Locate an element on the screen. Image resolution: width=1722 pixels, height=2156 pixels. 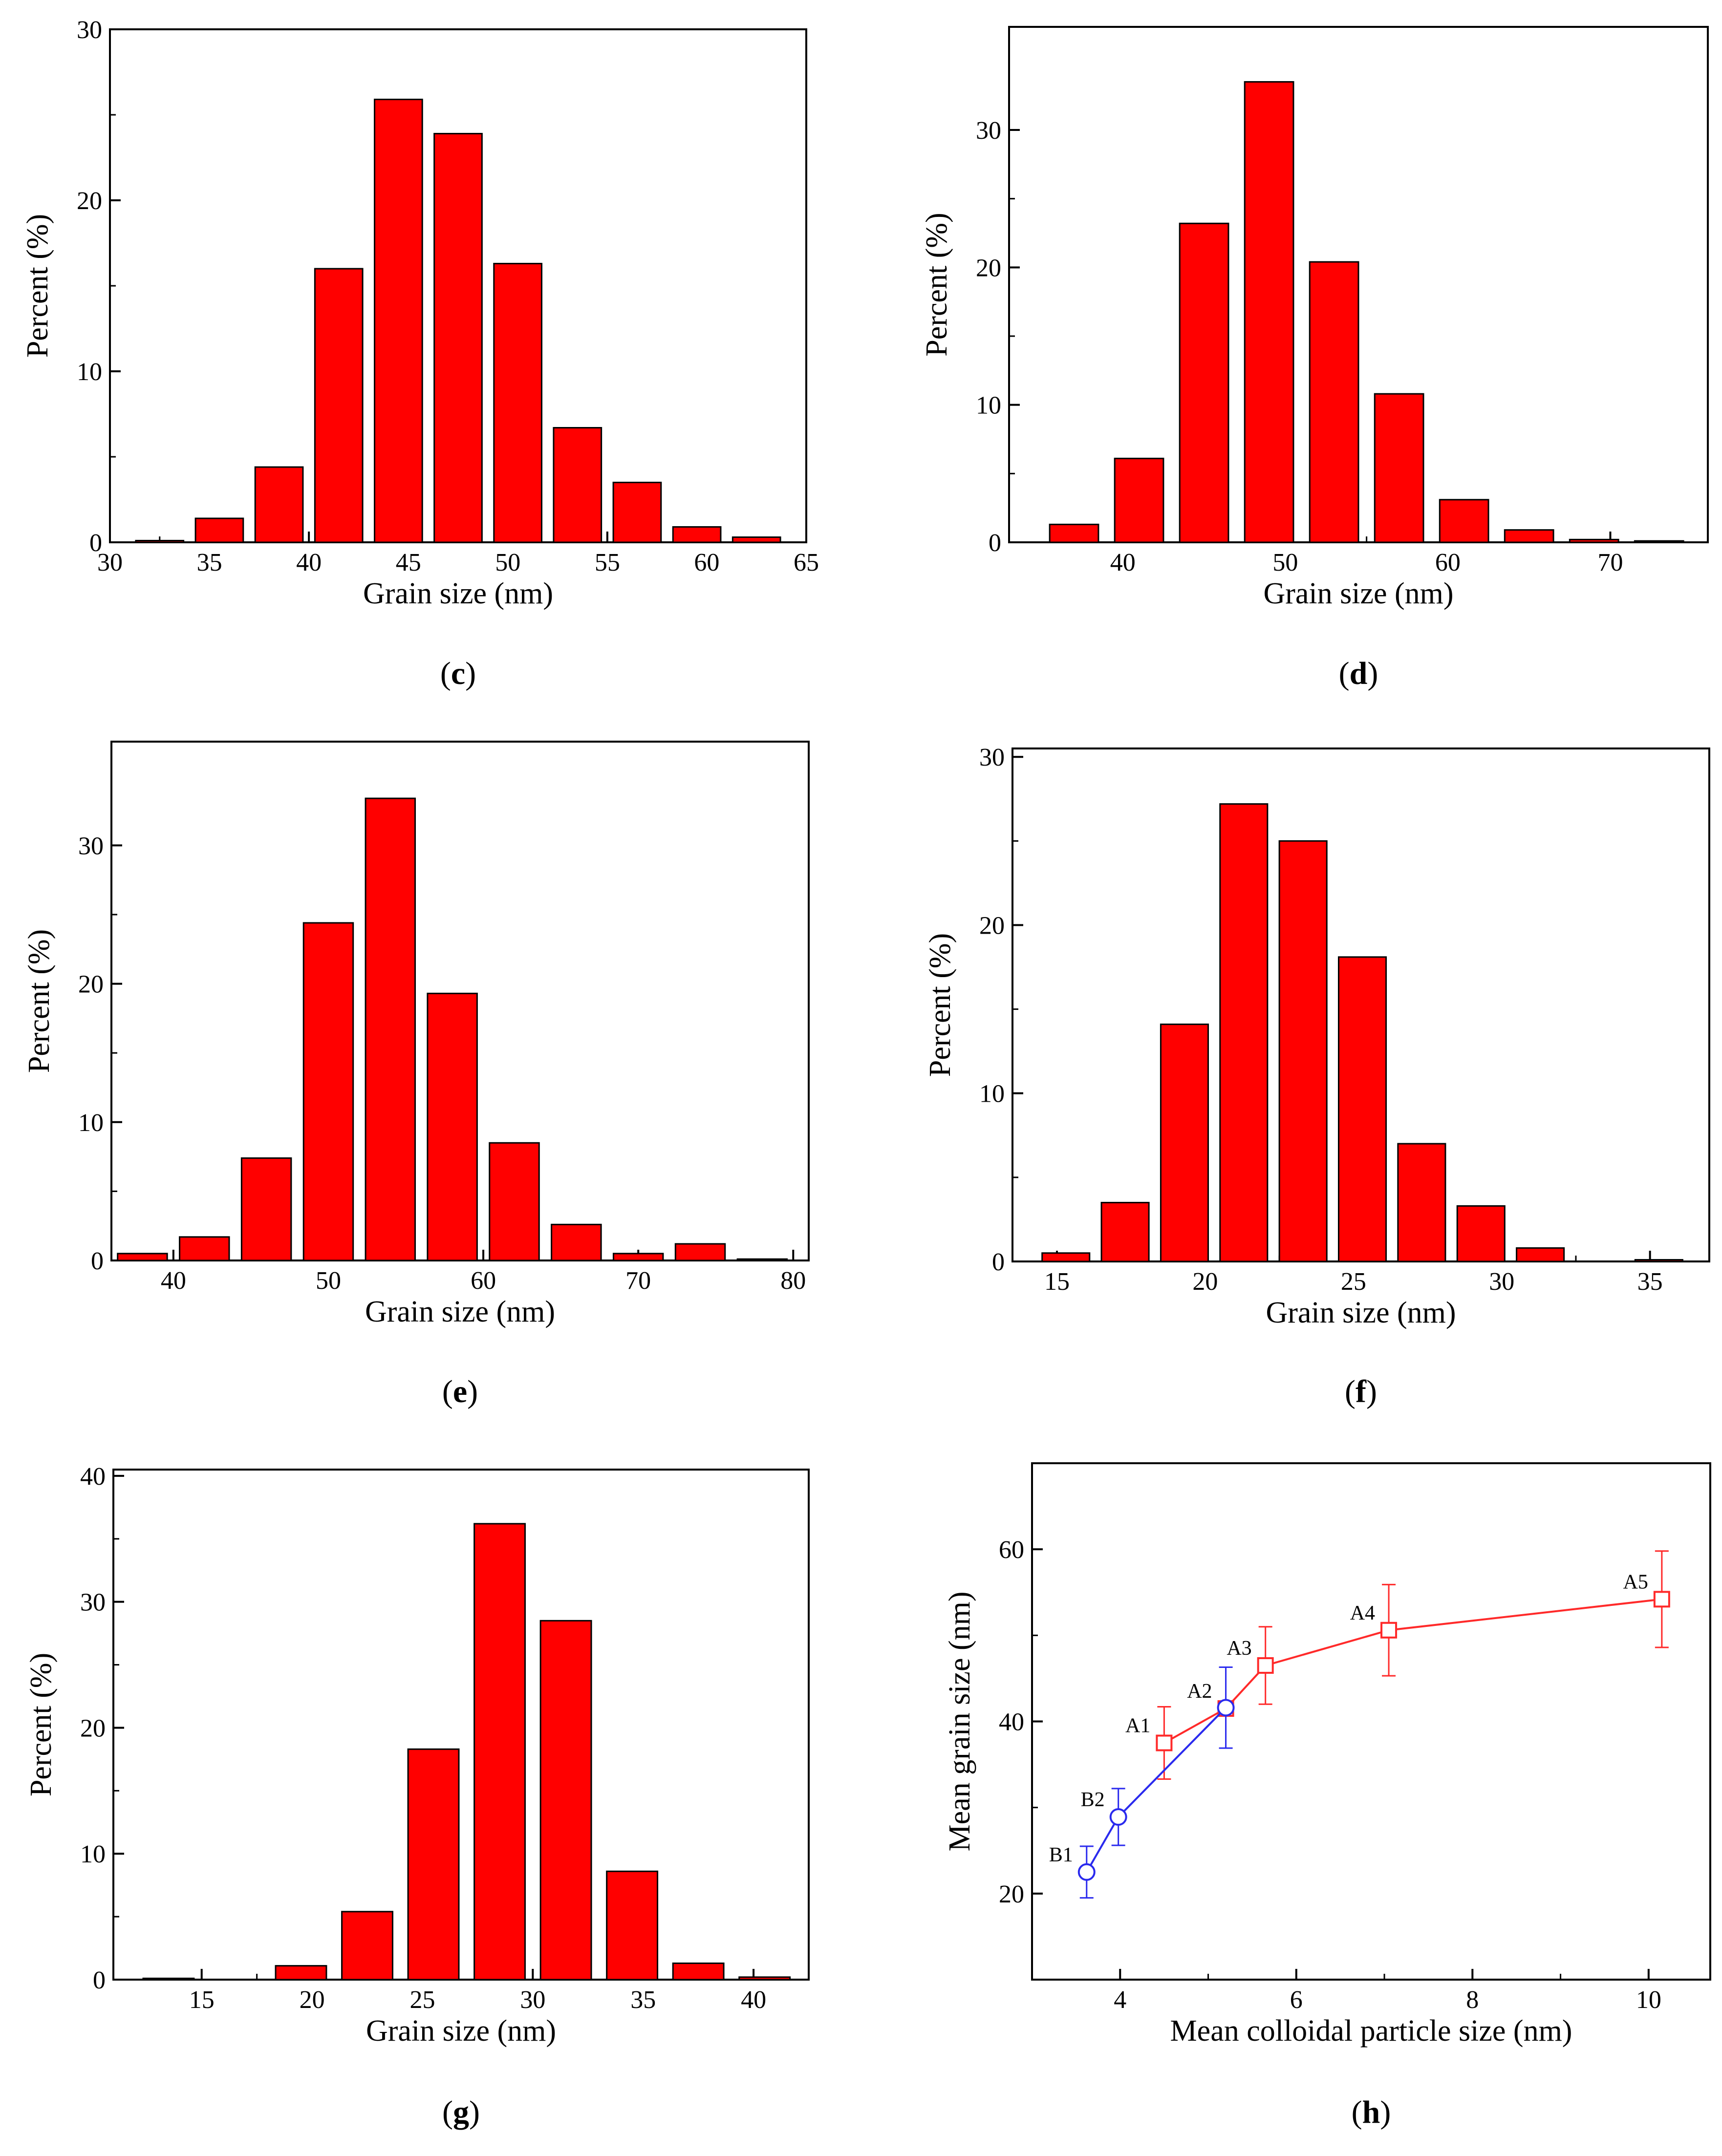
point-label: A3 is located at coordinates (1239, 1648).